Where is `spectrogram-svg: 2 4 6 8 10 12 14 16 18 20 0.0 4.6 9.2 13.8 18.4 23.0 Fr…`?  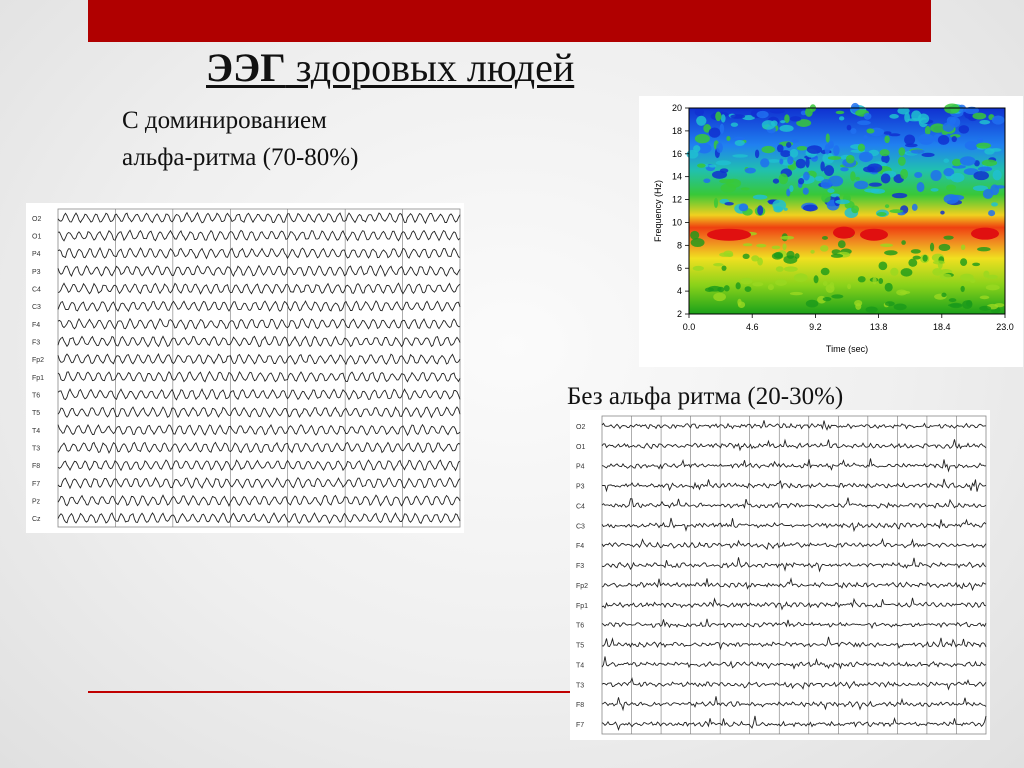 spectrogram-svg: 2 4 6 8 10 12 14 16 18 20 0.0 4.6 9.2 13.8 18.4 23.0 Fr… is located at coordinates (833, 228).